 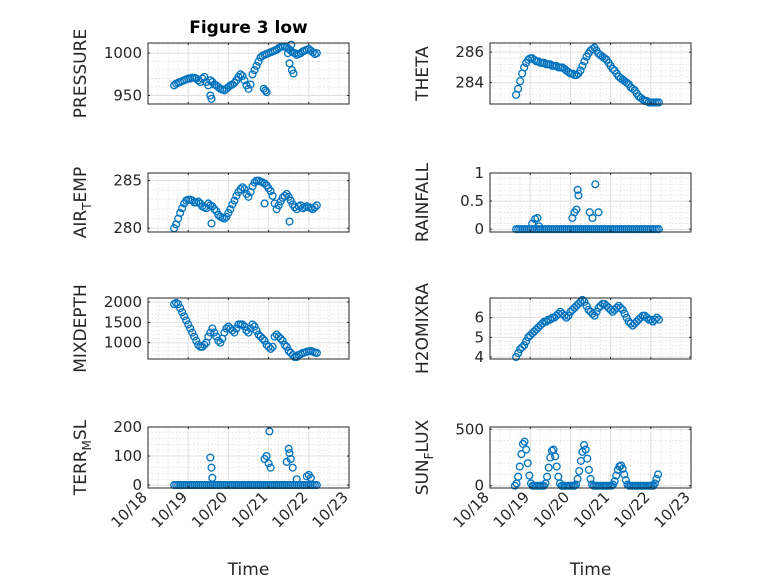 I want to click on y-tick-label: 286, so click(x=469, y=52).